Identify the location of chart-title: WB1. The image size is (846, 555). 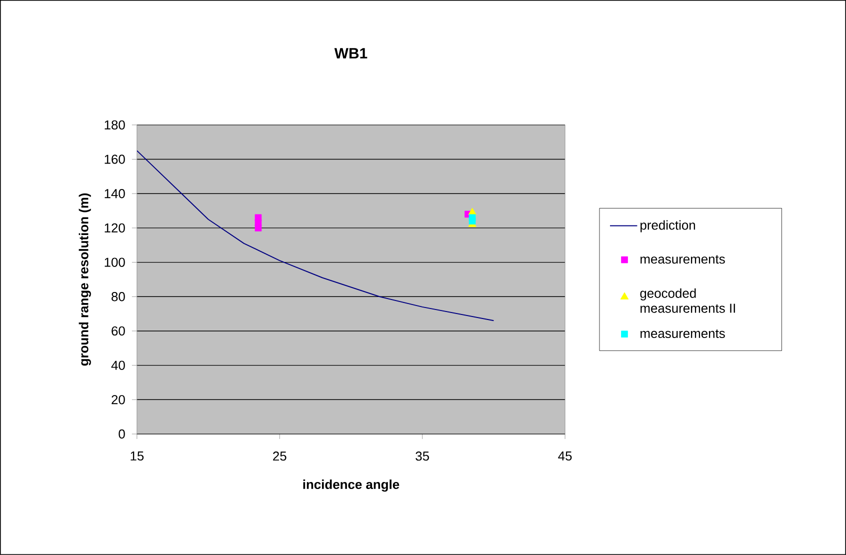
(351, 53).